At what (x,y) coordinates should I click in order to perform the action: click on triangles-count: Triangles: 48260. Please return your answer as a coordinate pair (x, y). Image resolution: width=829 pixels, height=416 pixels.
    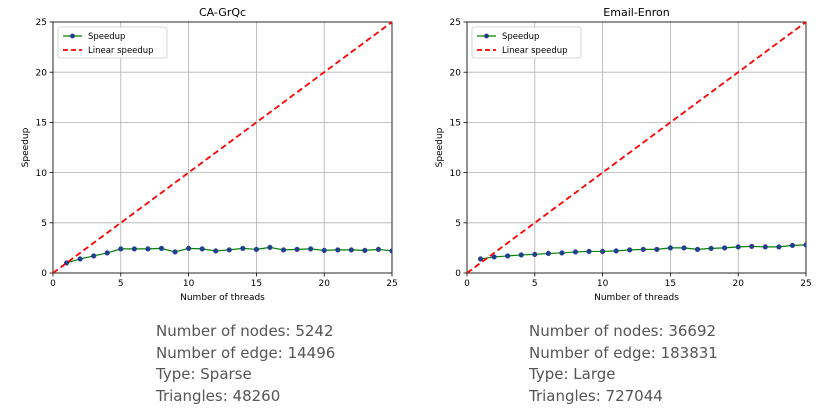
    Looking at the image, I should click on (218, 395).